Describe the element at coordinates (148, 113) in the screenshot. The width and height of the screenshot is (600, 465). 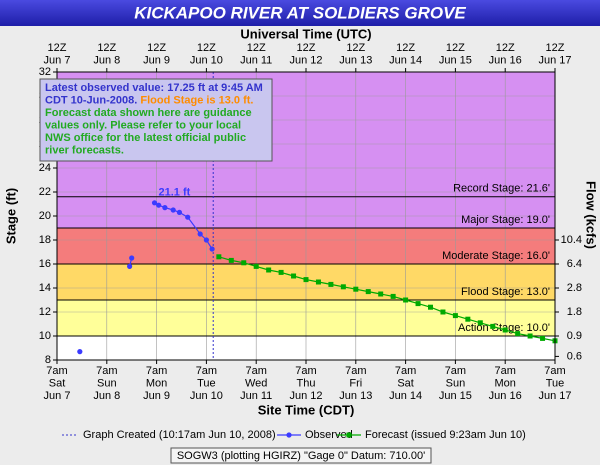
I see `info-line: Forecast data shown here are guidance` at that location.